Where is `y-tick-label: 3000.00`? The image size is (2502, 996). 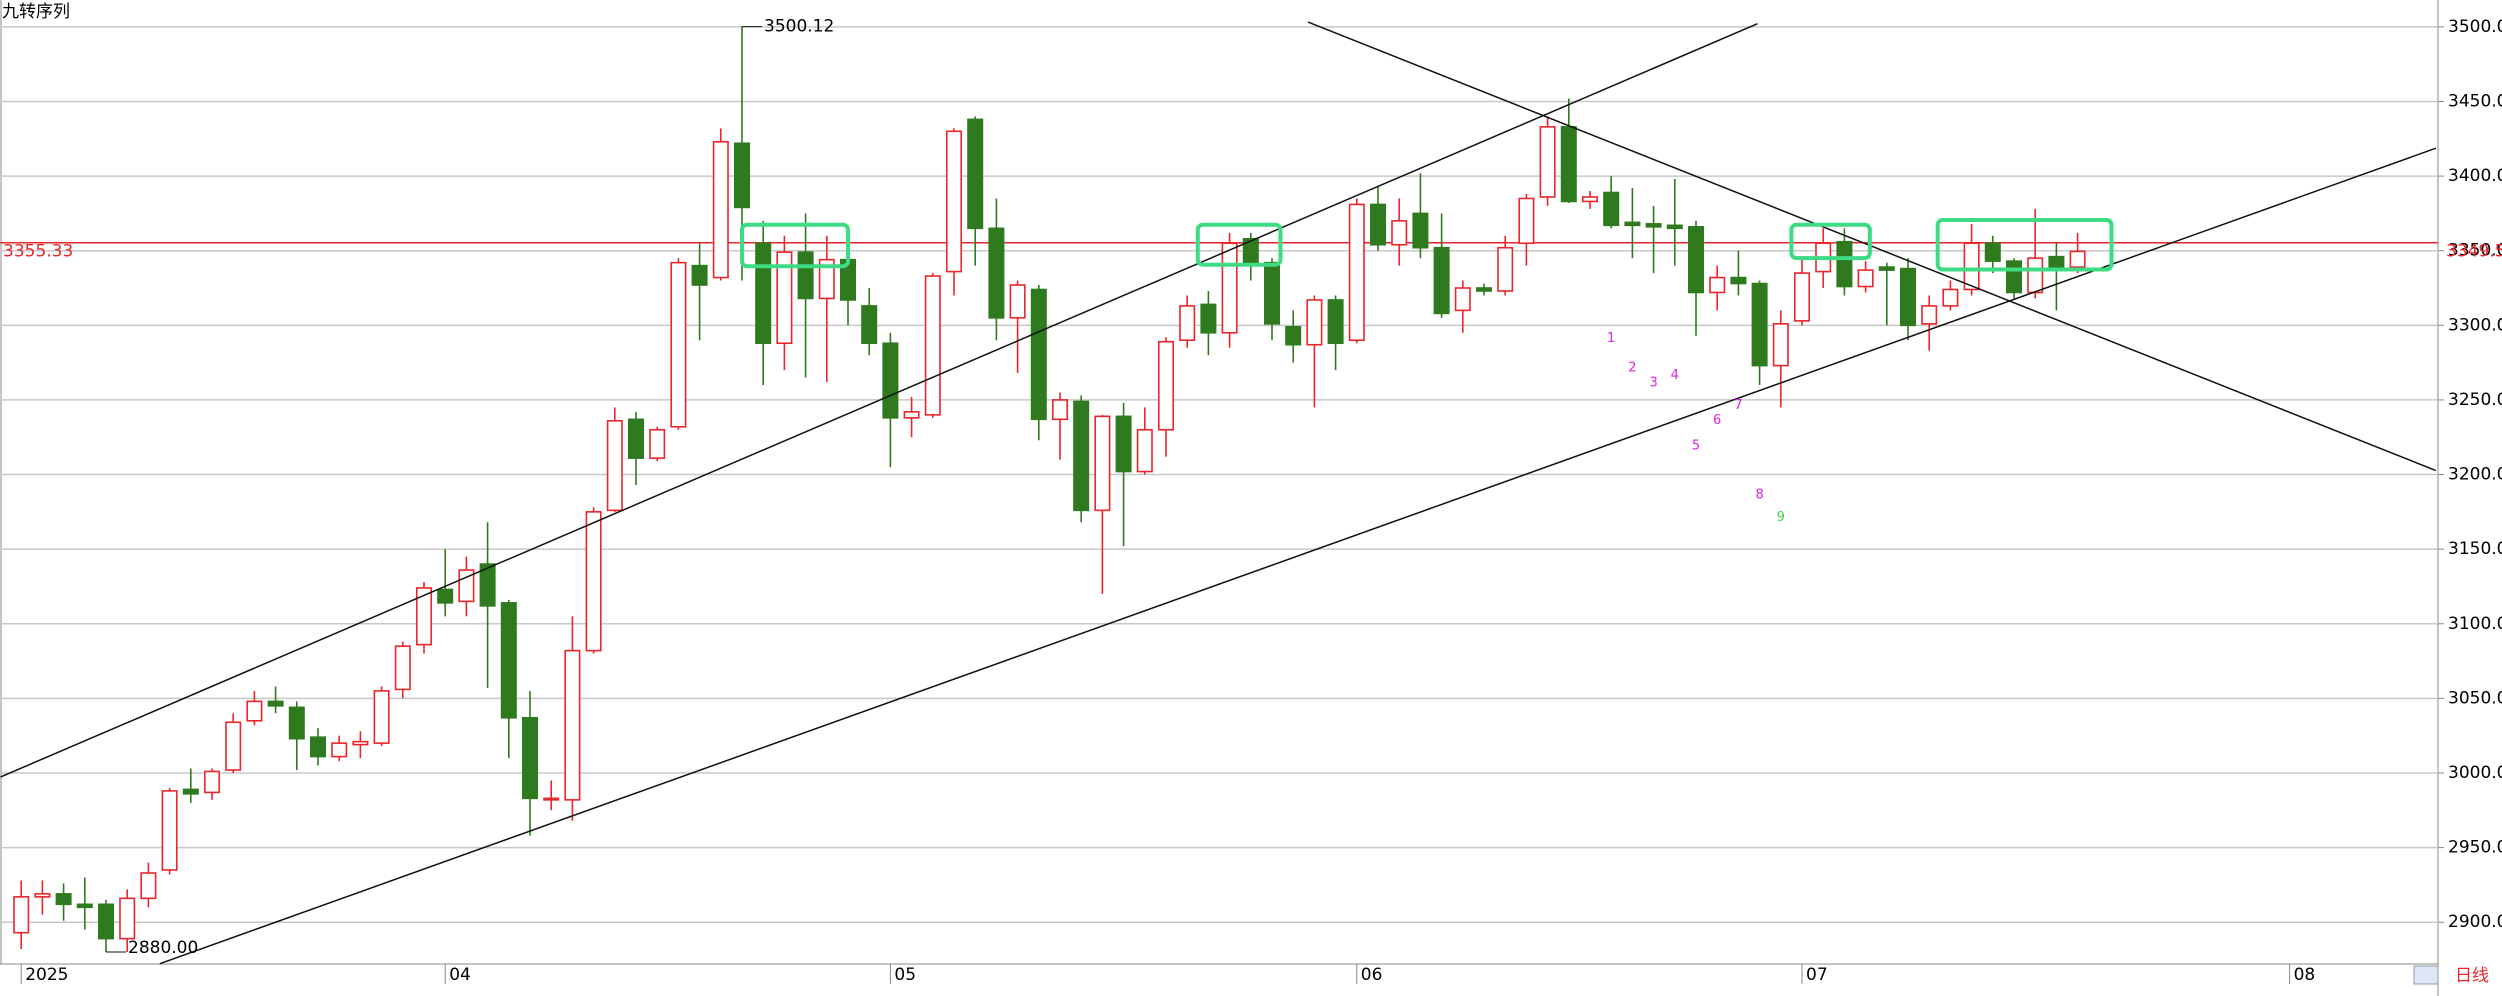 y-tick-label: 3000.00 is located at coordinates (2475, 773).